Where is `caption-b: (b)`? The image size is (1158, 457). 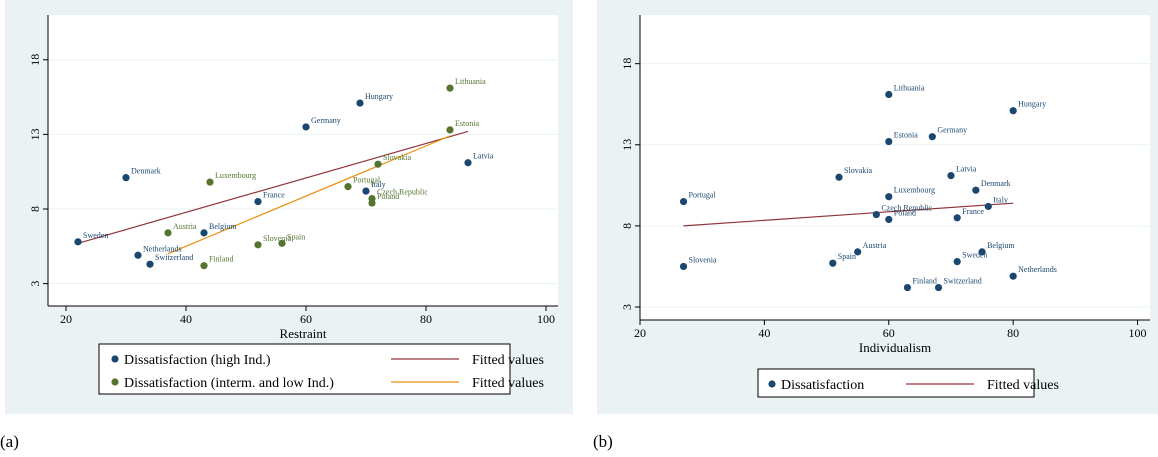 caption-b: (b) is located at coordinates (603, 441).